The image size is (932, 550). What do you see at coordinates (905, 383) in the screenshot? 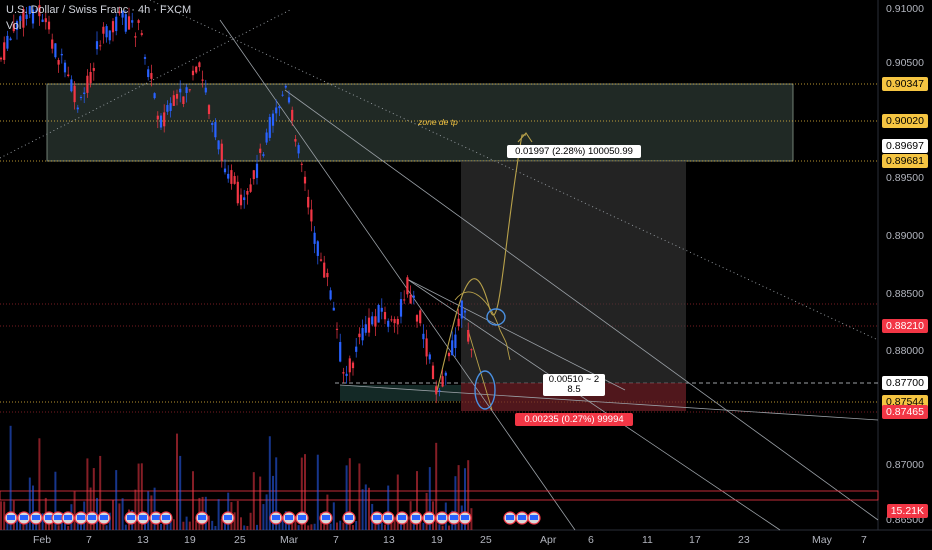
I see `price-tag: 0.87700` at bounding box center [905, 383].